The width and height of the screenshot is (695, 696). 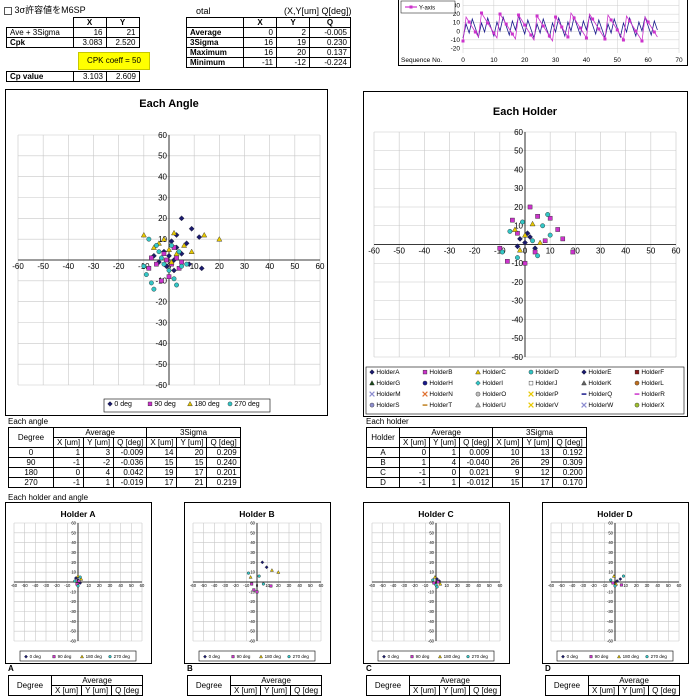 I want to click on holder-angle-table: Degree Average X [um] Y [um] Q [deg, so click(x=613, y=685).